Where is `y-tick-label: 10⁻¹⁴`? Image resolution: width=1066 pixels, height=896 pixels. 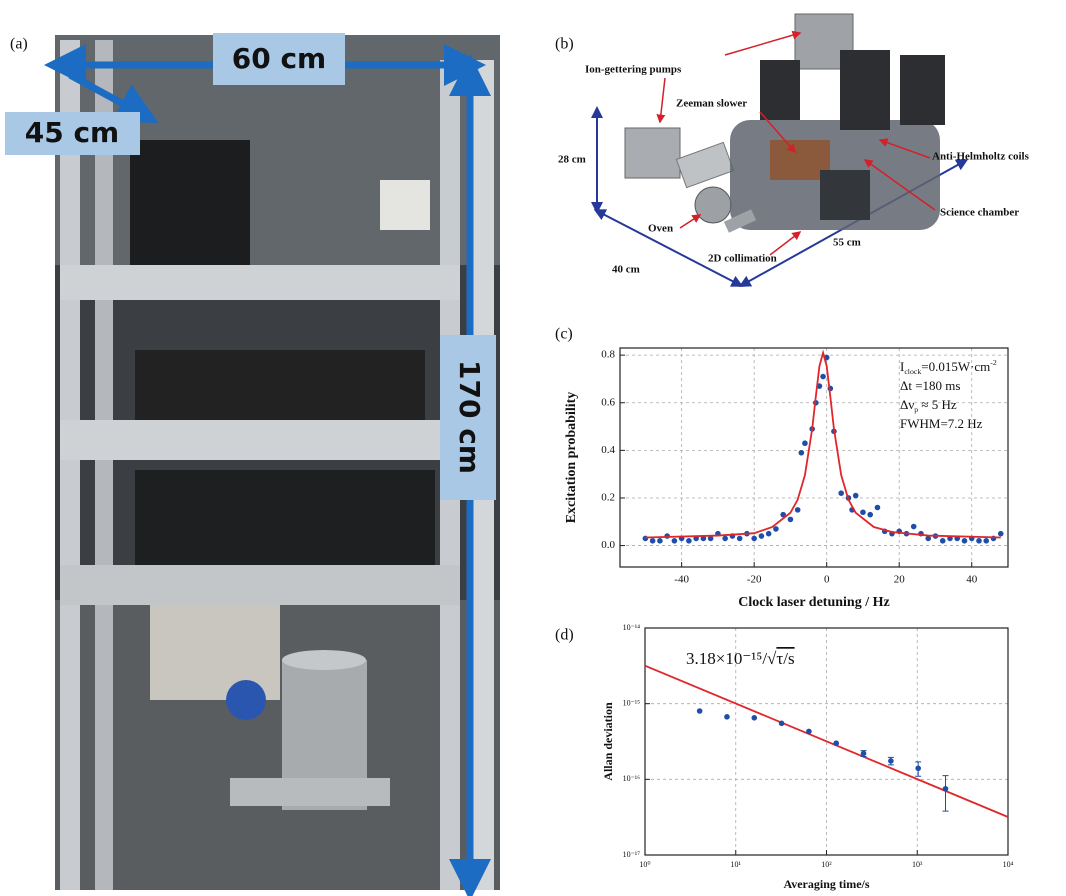
y-tick-label: 10⁻¹⁴ is located at coordinates (632, 627).